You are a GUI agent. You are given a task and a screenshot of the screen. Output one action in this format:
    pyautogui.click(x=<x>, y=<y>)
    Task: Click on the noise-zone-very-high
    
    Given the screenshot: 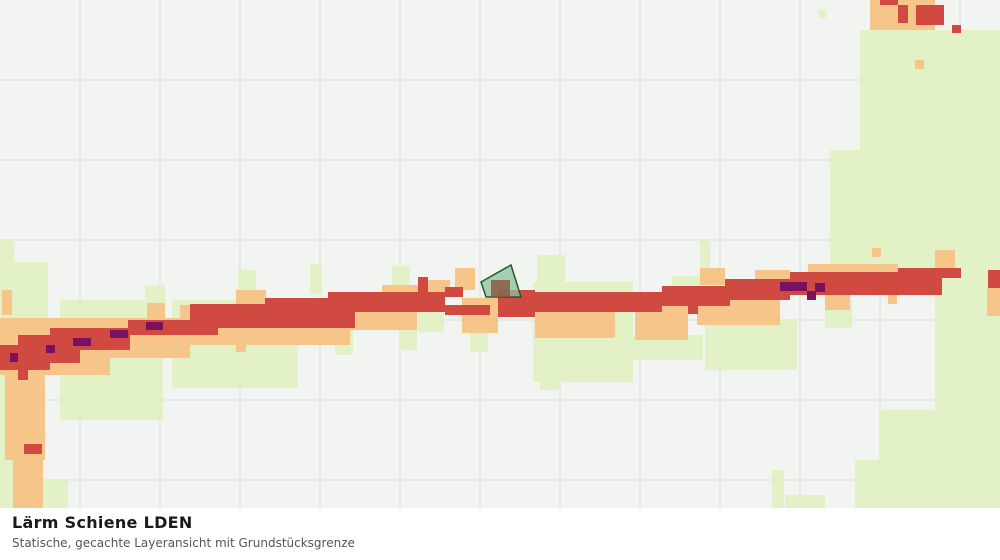 What is the action you would take?
    pyautogui.click(x=417, y=322)
    